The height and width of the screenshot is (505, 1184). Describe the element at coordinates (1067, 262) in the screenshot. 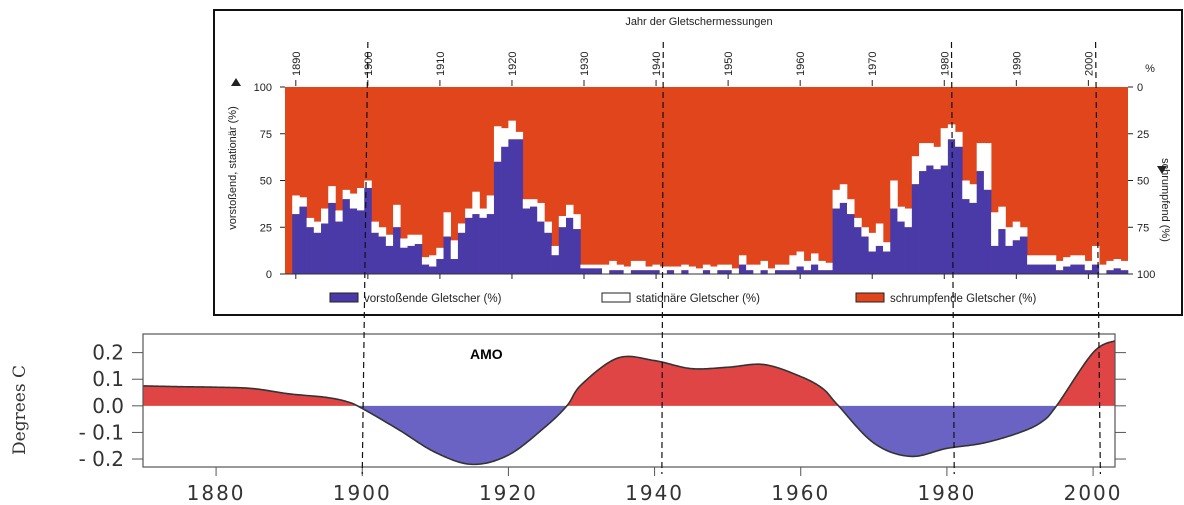

I see `stationary-bar-1997` at that location.